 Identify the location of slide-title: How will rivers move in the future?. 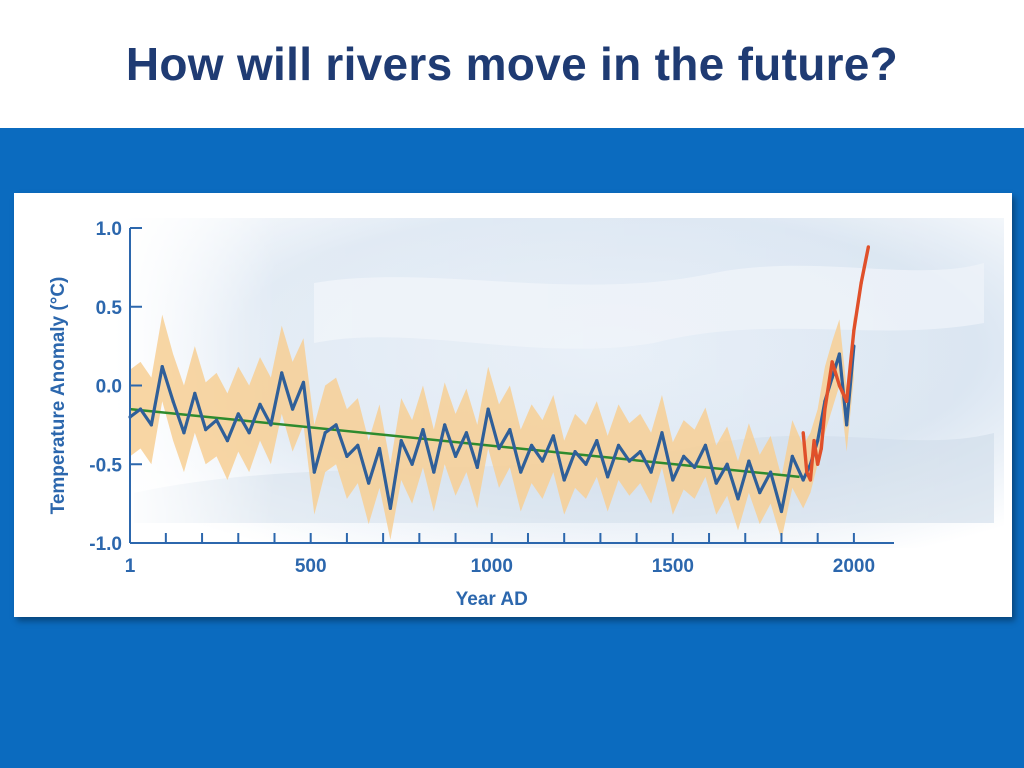
(512, 64).